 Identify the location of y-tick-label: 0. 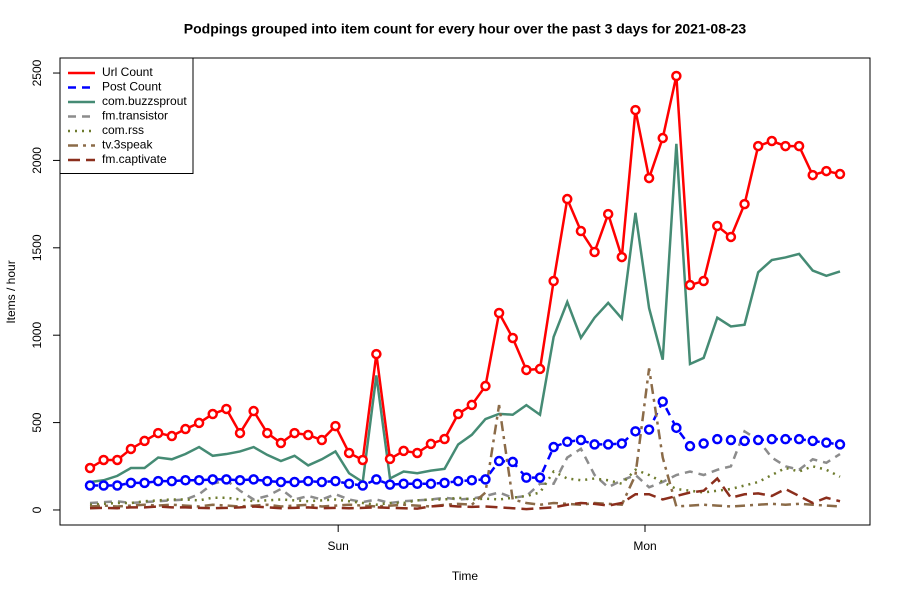
(37, 509).